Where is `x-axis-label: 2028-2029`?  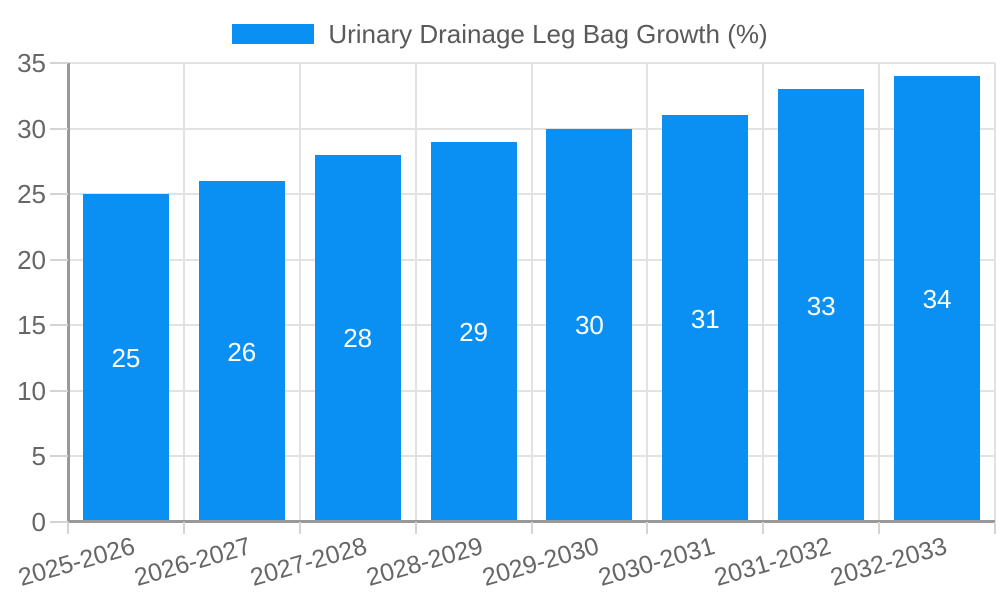 x-axis-label: 2028-2029 is located at coordinates (425, 562).